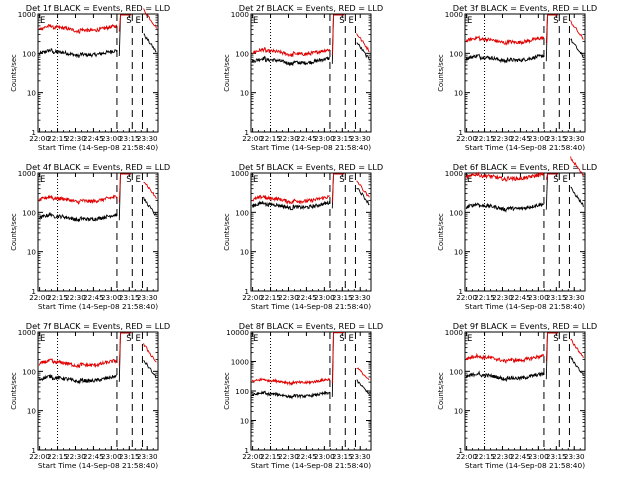  What do you see at coordinates (525, 8) in the screenshot?
I see `panel-title: Det 3f BLACK = Events, RED = LLD` at bounding box center [525, 8].